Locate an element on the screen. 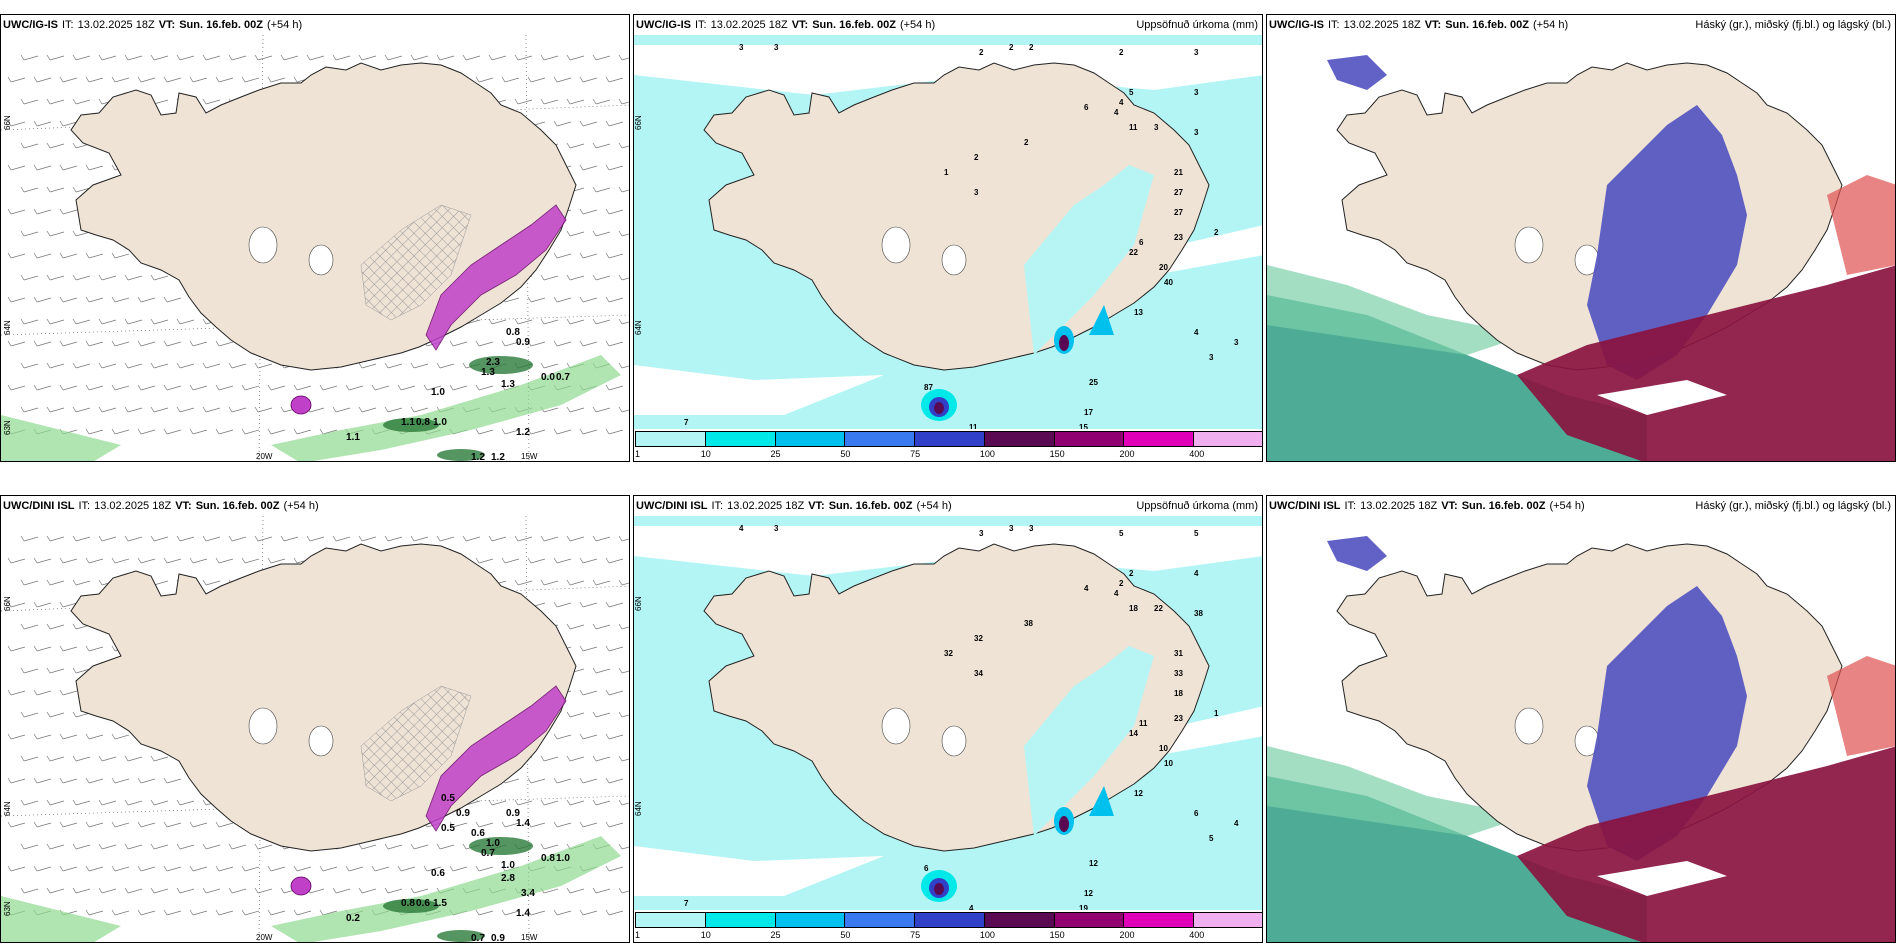 This screenshot has width=1900, height=950. precip-value: 4 is located at coordinates (1196, 573).